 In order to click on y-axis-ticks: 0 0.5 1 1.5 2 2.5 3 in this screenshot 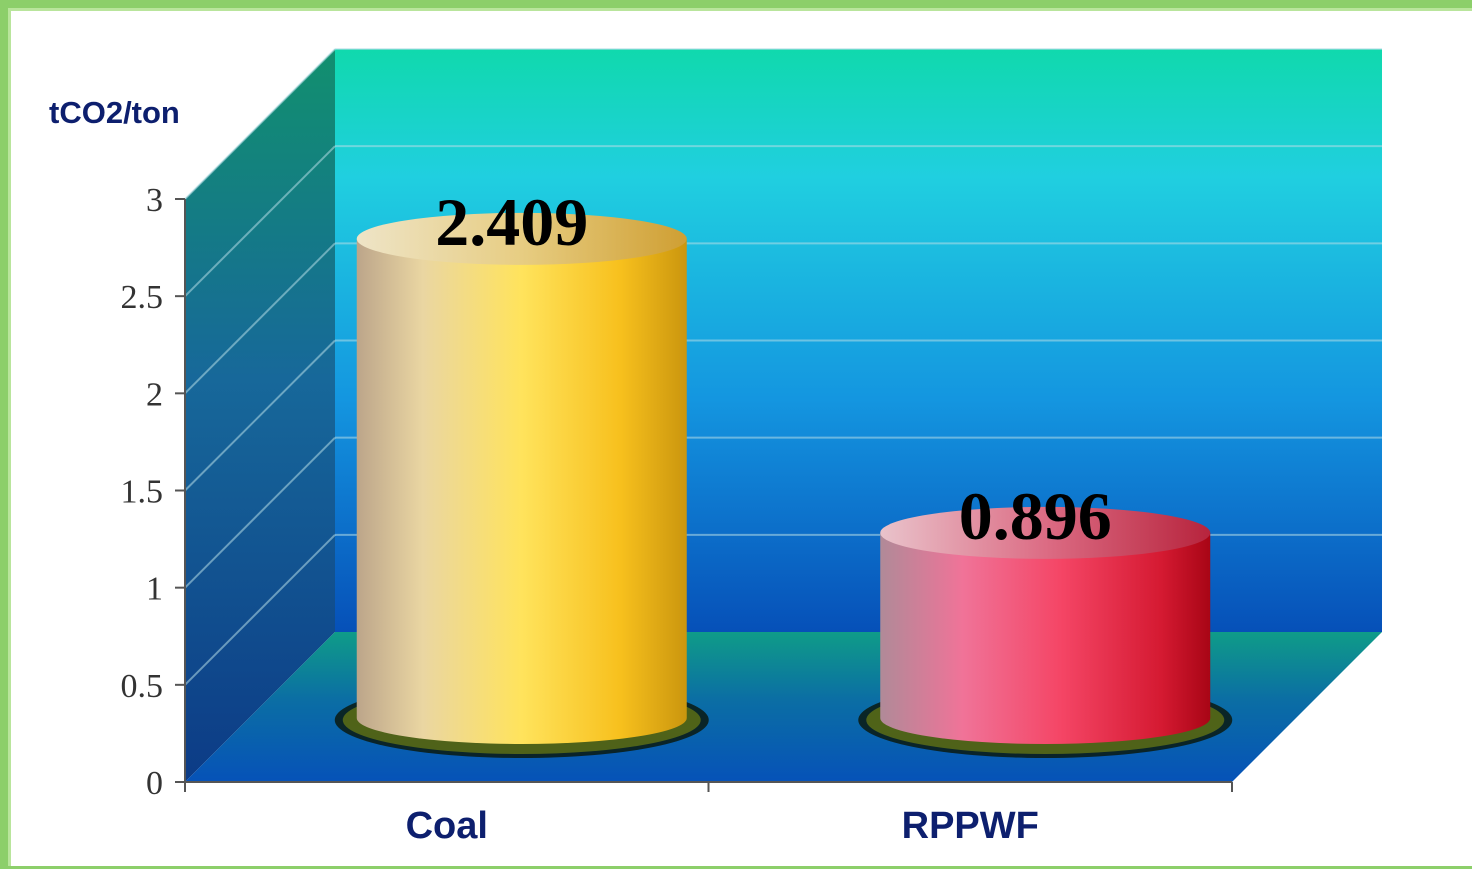, I will do `click(153, 492)`.